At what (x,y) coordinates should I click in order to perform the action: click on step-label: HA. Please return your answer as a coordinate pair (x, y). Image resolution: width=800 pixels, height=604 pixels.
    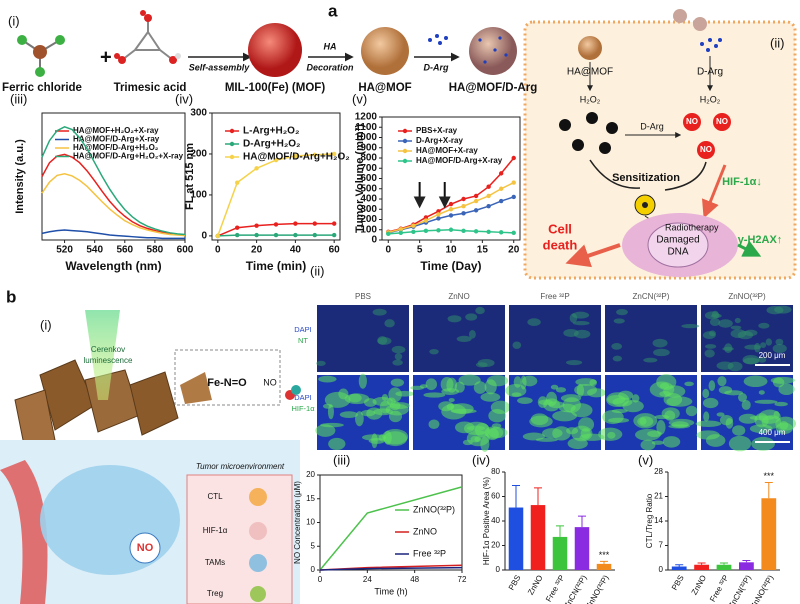
    Looking at the image, I should click on (330, 46).